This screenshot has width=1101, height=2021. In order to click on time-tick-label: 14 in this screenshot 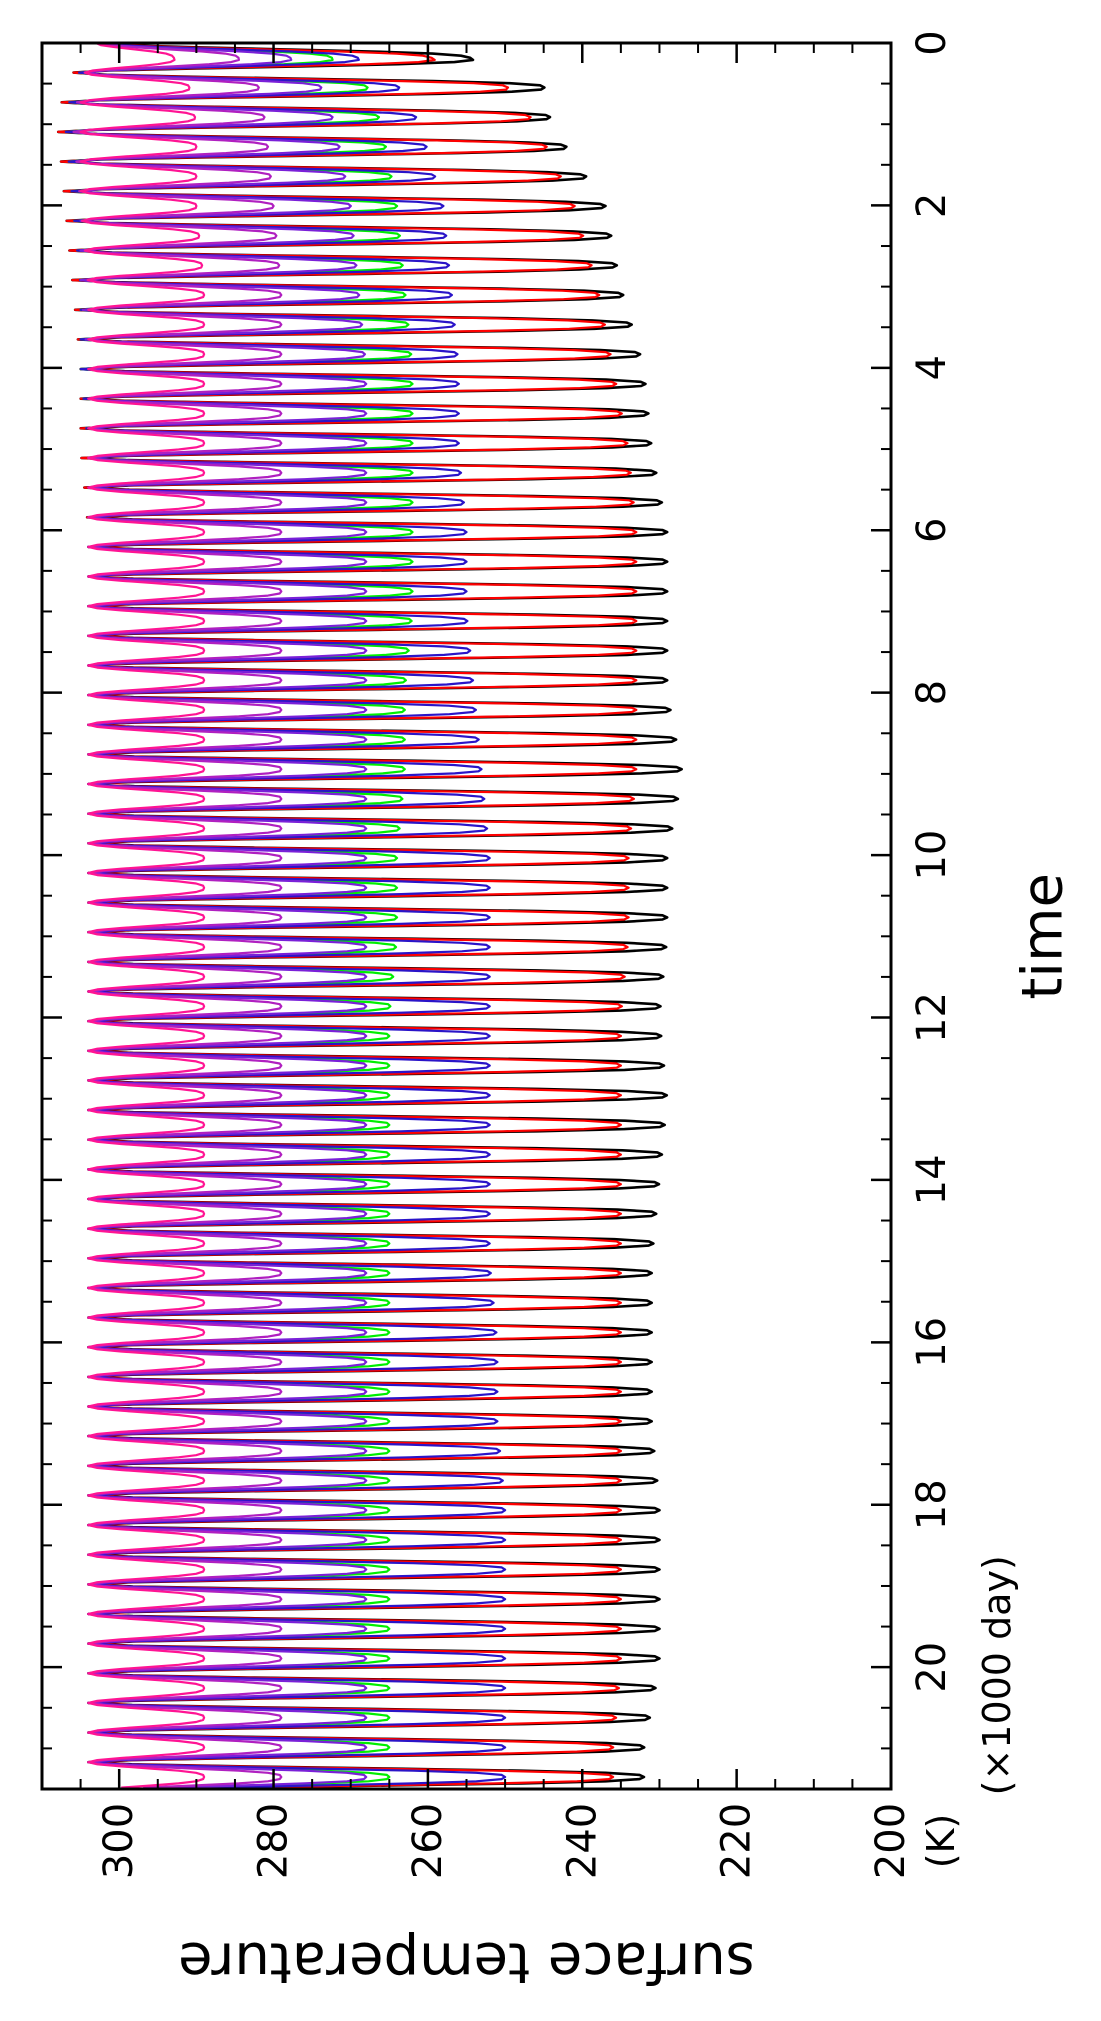, I will do `click(932, 1179)`.